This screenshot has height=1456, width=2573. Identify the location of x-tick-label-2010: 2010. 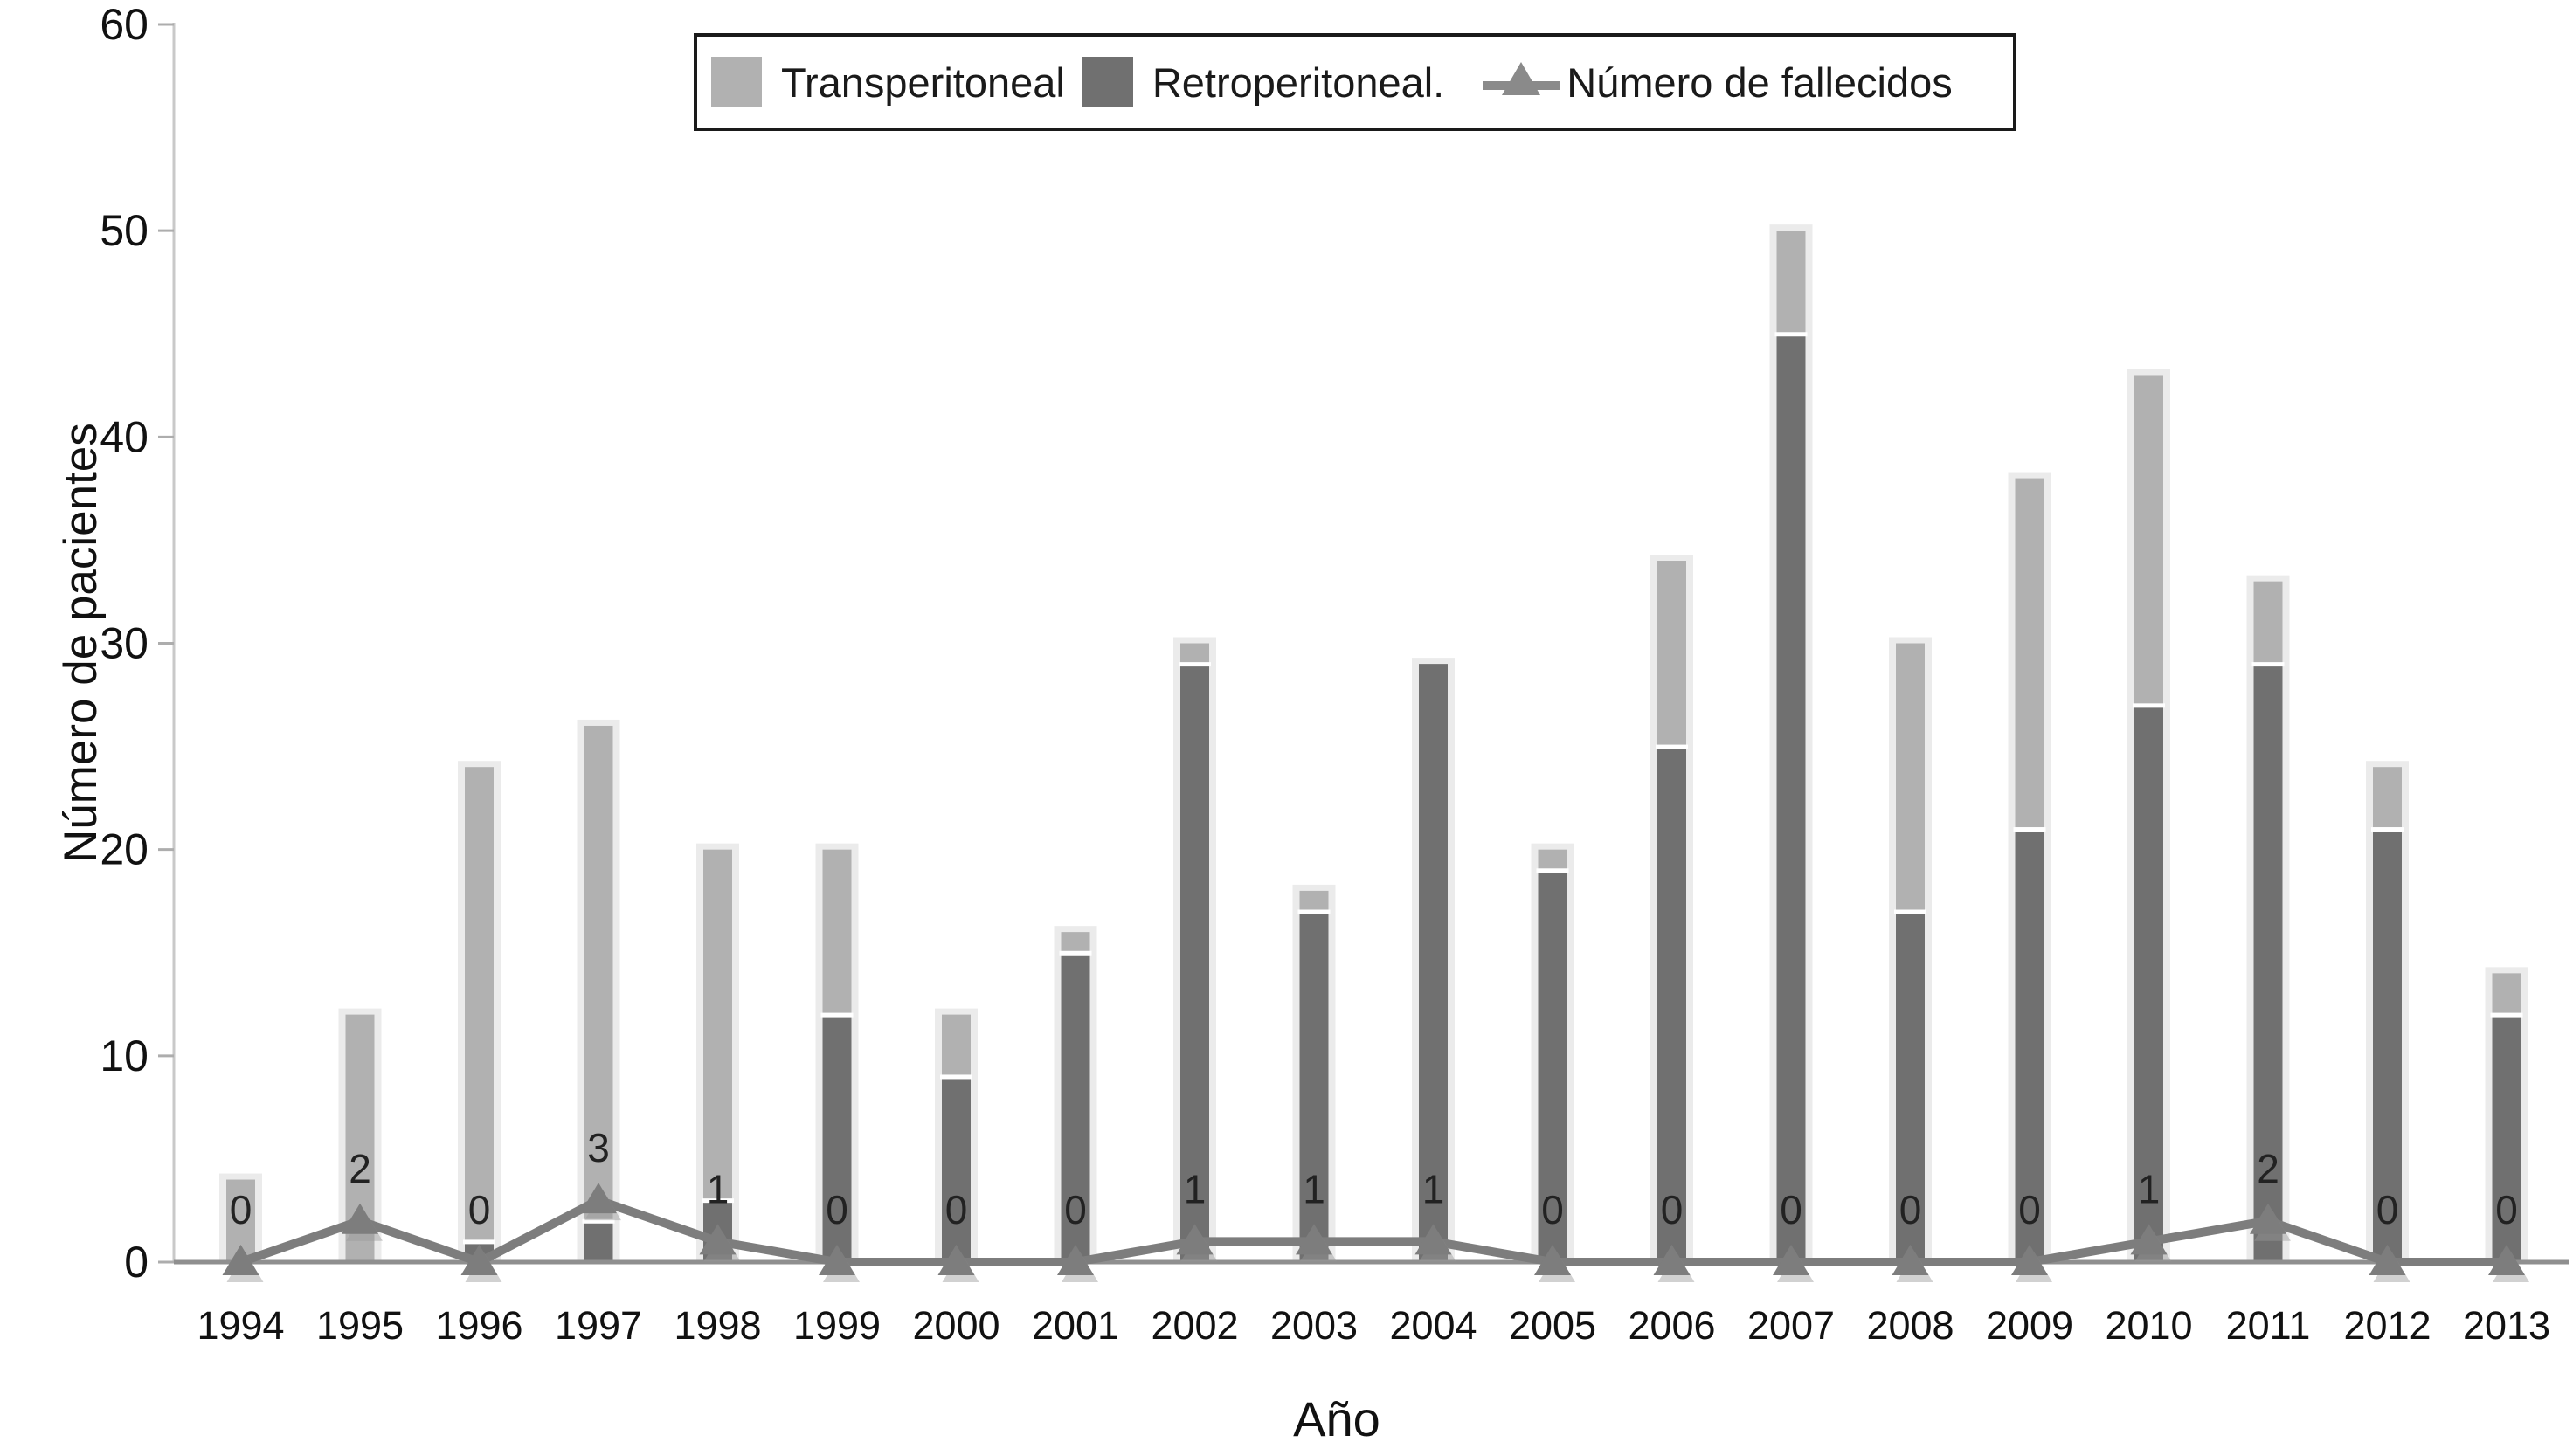
(2148, 1325).